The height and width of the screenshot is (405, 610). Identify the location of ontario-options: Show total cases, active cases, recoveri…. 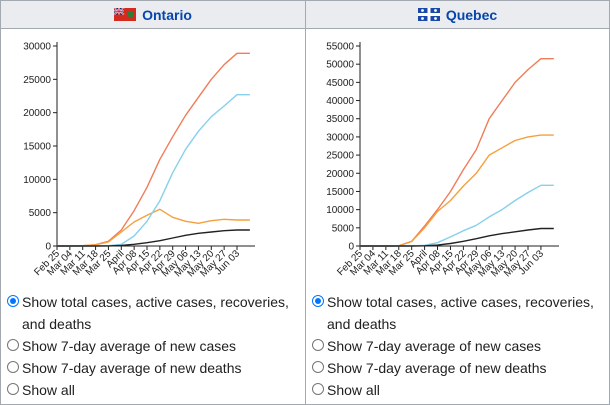
(153, 346).